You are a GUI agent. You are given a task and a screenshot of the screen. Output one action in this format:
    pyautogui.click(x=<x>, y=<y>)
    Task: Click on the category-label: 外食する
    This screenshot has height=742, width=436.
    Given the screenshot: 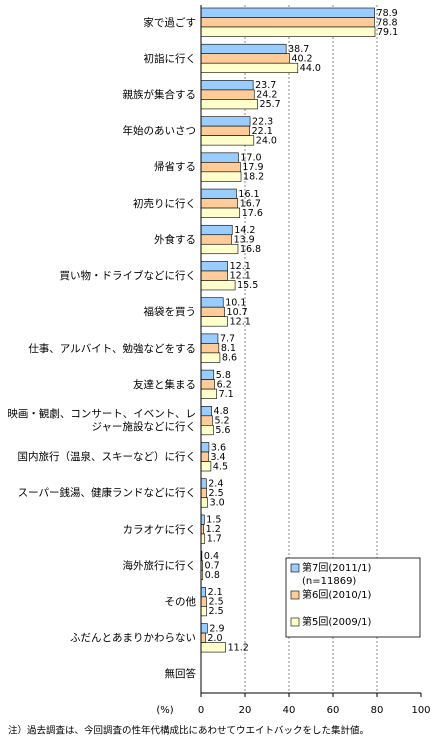 What is the action you would take?
    pyautogui.click(x=175, y=239)
    